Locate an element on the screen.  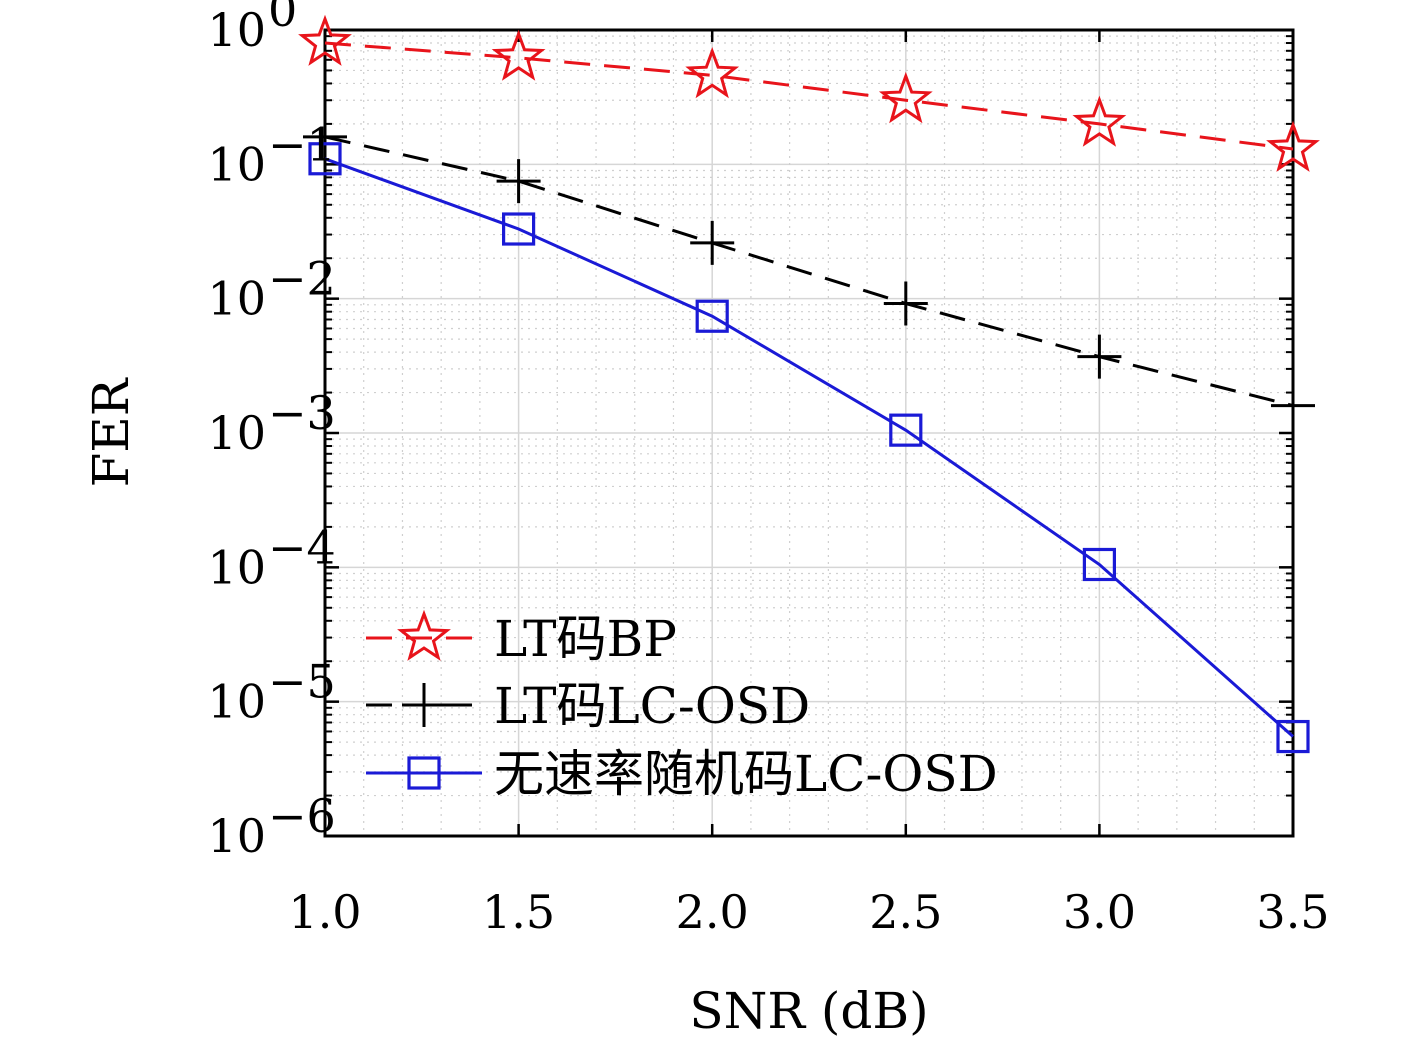
legend-label: 无速率随机码LC-OSD is located at coordinates (746, 774).